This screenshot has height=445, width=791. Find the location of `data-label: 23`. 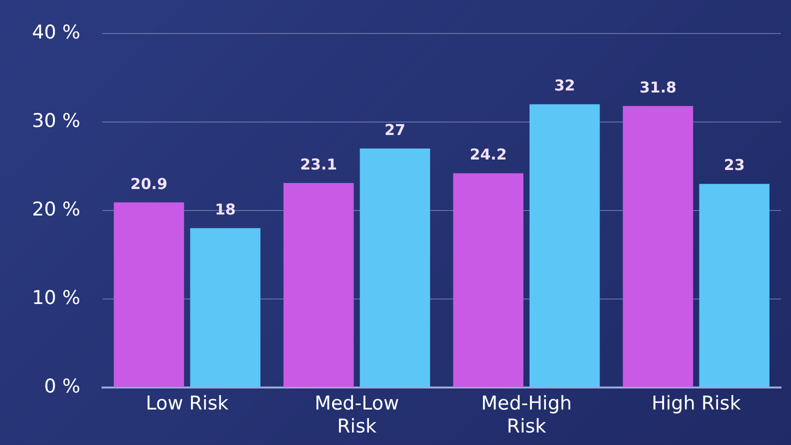

data-label: 23 is located at coordinates (734, 165).